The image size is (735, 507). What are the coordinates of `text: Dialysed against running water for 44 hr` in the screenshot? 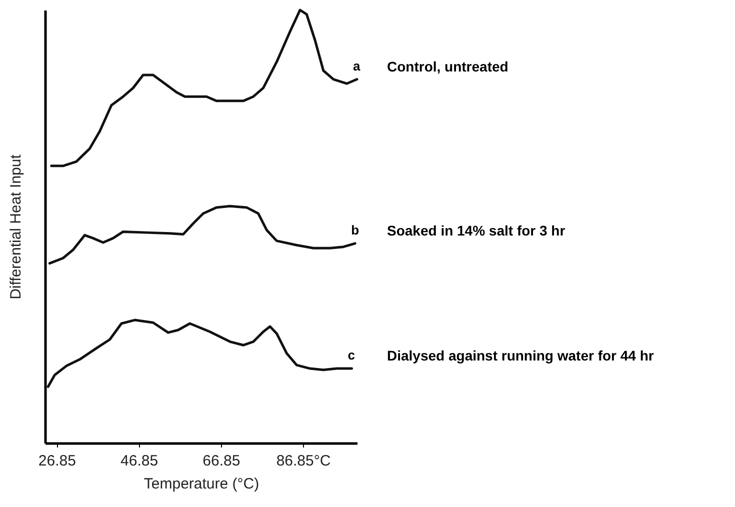 It's located at (520, 356).